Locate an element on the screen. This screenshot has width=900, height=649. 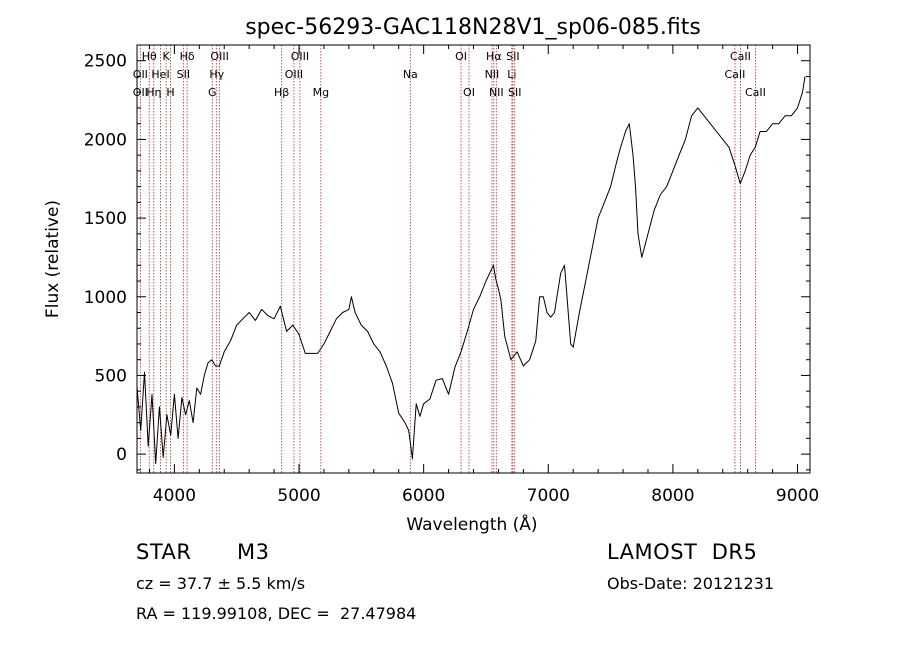
object-subclass: M3 is located at coordinates (253, 552).